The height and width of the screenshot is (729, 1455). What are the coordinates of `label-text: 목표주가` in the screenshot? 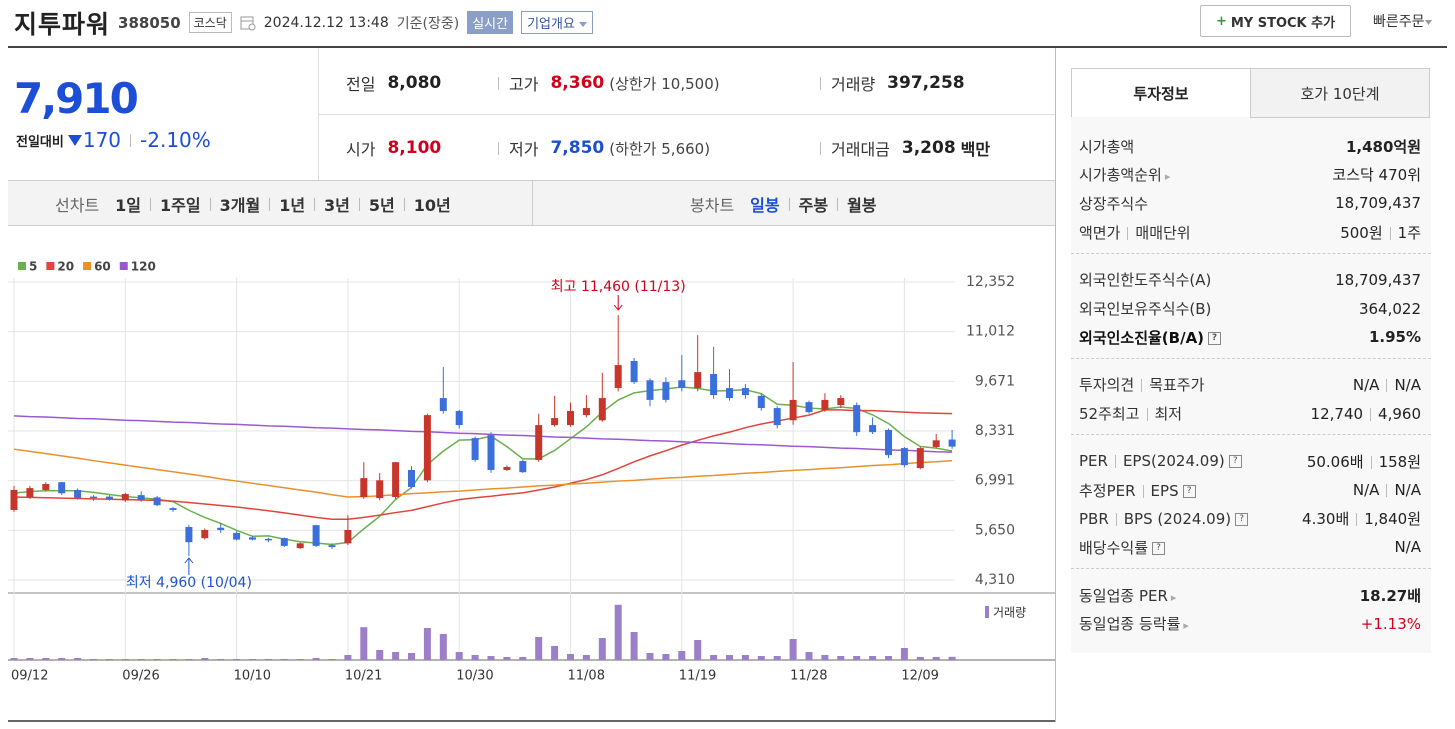 It's located at (1177, 385).